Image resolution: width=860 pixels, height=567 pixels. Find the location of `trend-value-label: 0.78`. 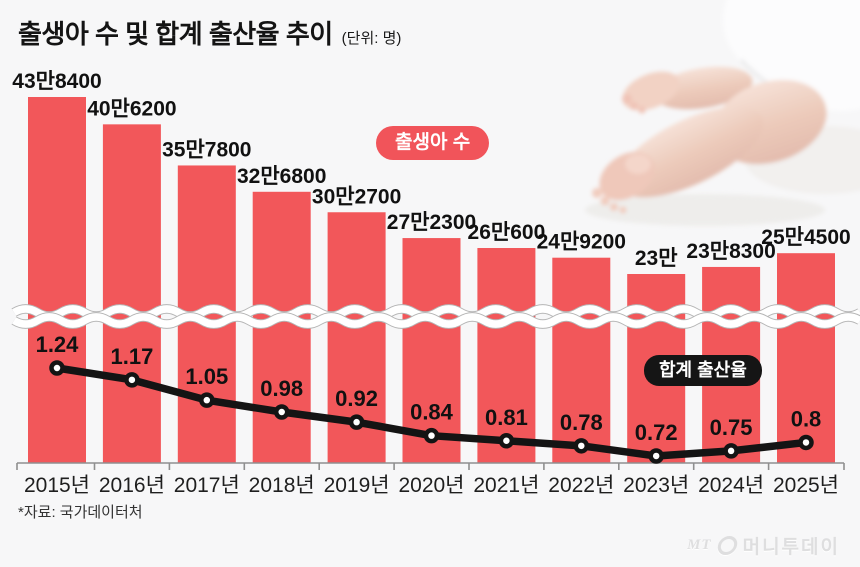

trend-value-label: 0.78 is located at coordinates (581, 422).